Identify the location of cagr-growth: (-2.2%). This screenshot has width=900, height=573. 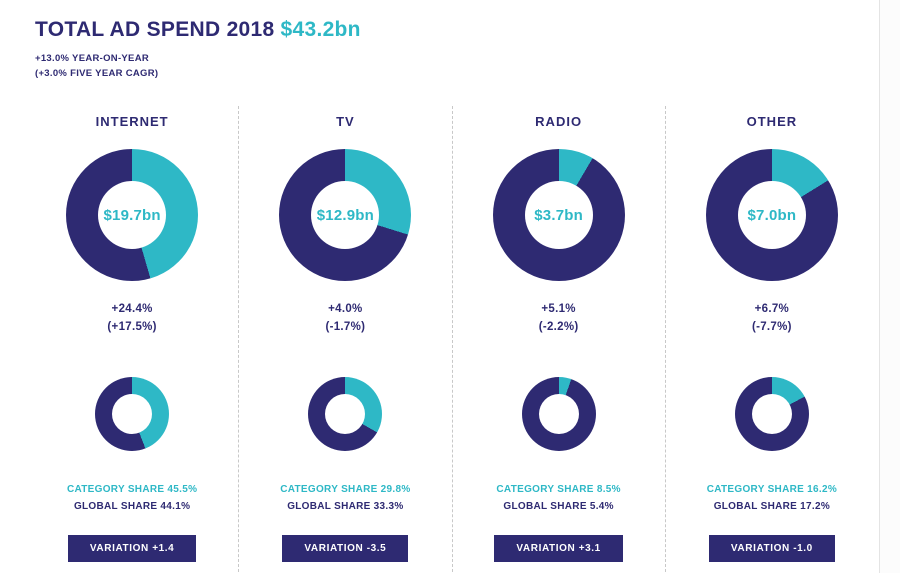
(558, 326).